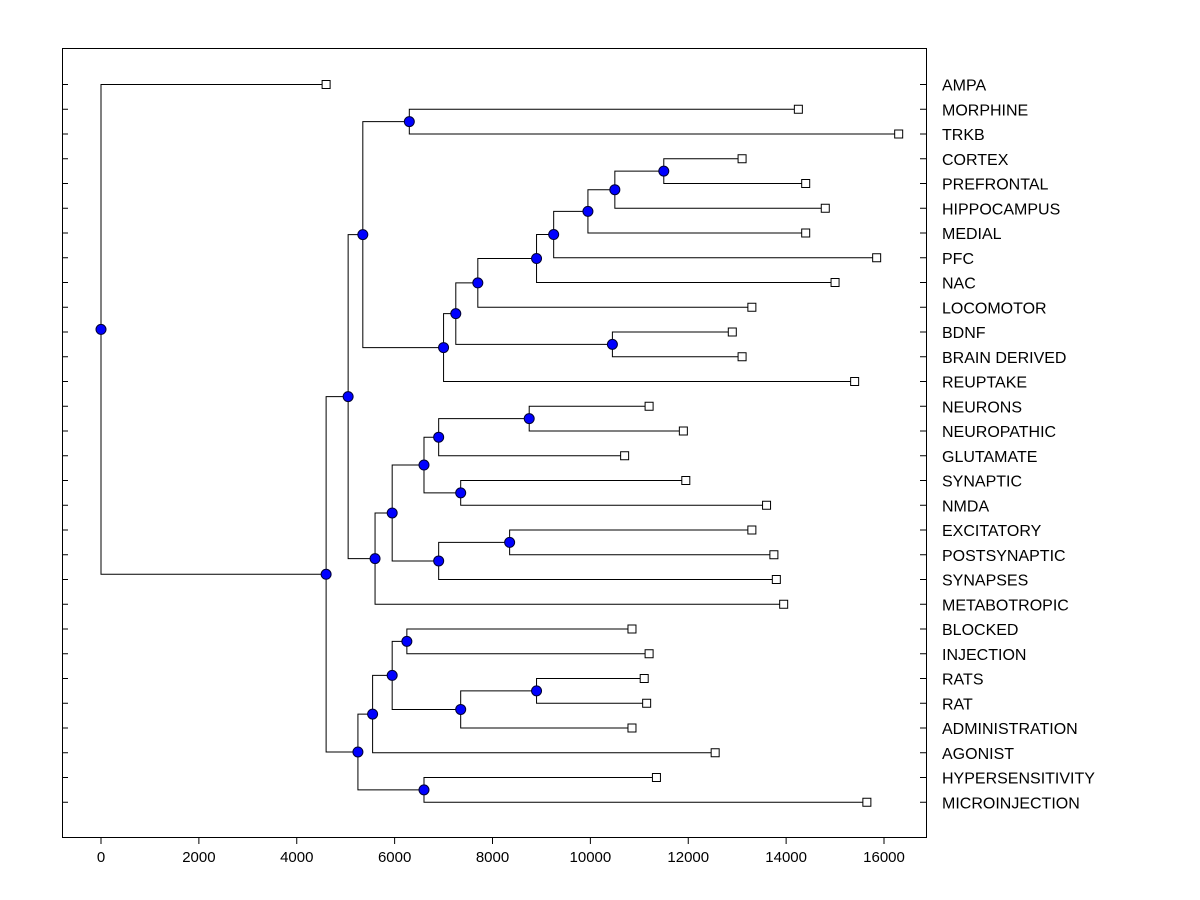 The image size is (1200, 900). What do you see at coordinates (507, 270) in the screenshot?
I see `edge-n8-n9` at bounding box center [507, 270].